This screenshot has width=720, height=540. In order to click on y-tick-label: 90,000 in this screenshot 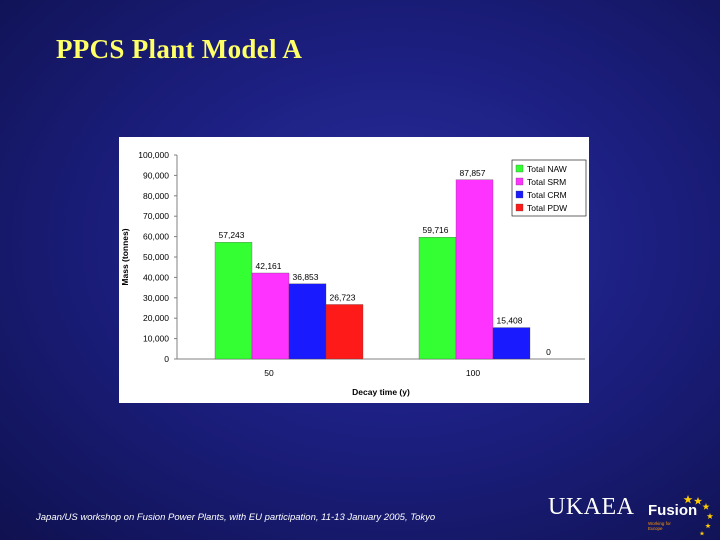, I will do `click(156, 175)`.